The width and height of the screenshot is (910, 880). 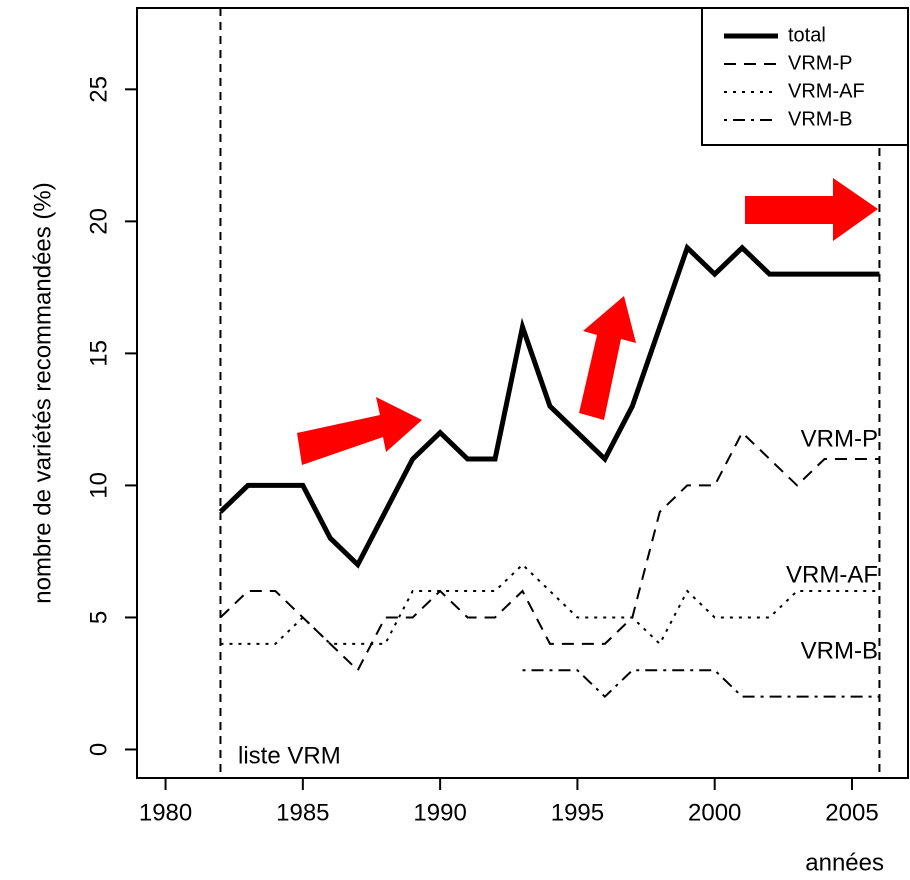 I want to click on legend-label: VRM-AF, so click(x=826, y=91).